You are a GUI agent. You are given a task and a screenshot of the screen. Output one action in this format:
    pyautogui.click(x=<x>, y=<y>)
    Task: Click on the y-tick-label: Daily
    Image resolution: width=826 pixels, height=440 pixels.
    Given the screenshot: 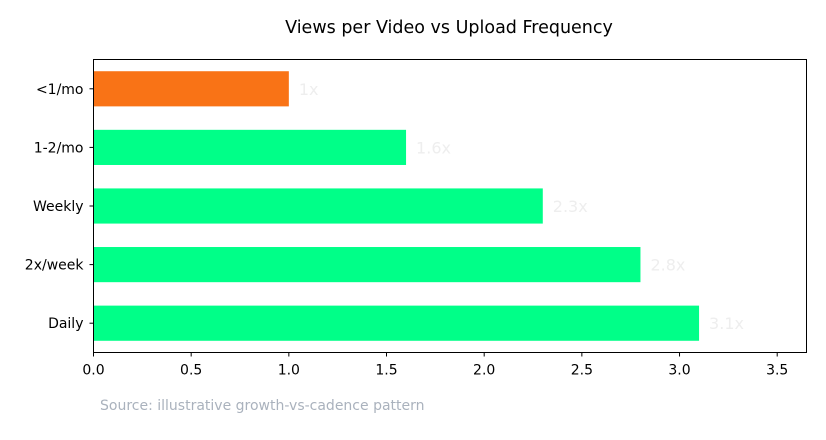 What is the action you would take?
    pyautogui.click(x=65, y=324)
    